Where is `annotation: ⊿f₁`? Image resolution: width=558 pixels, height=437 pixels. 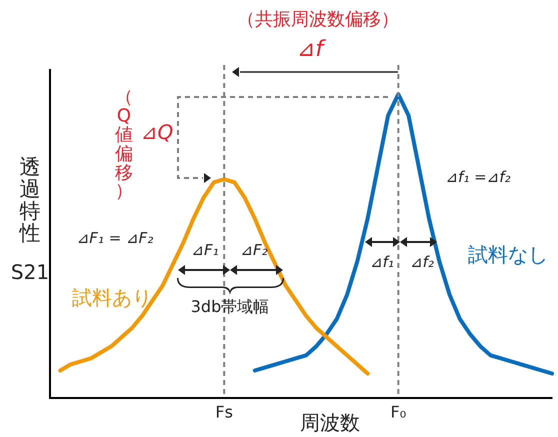
annotation: ⊿f₁ is located at coordinates (382, 261).